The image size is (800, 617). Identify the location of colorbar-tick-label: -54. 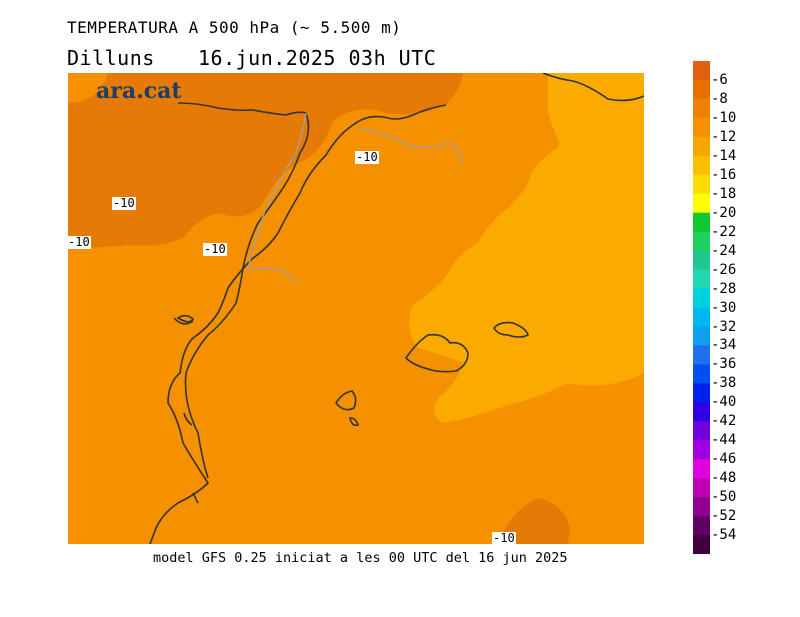
(724, 535).